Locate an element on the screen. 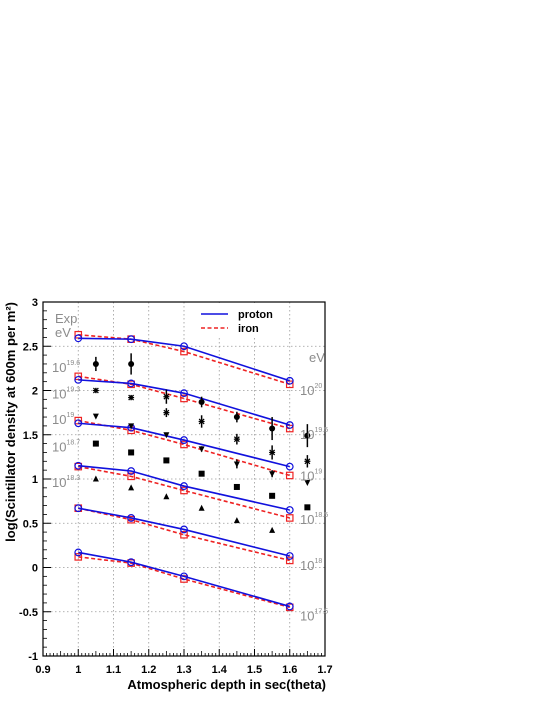 Image resolution: width=545 pixels, height=705 pixels. legend-iron-label: iron is located at coordinates (248, 329).